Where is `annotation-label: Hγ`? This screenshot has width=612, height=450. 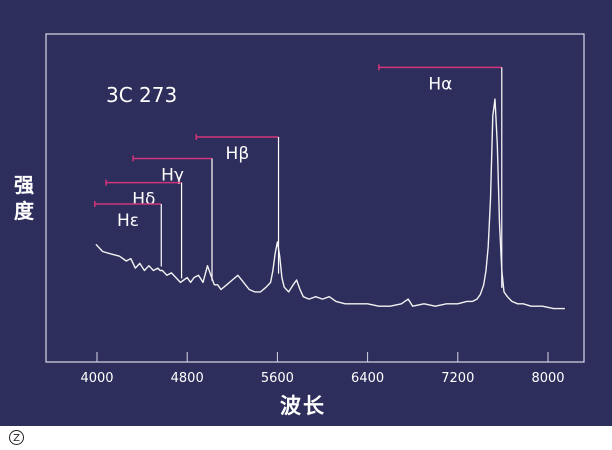
annotation-label: Hγ is located at coordinates (172, 175).